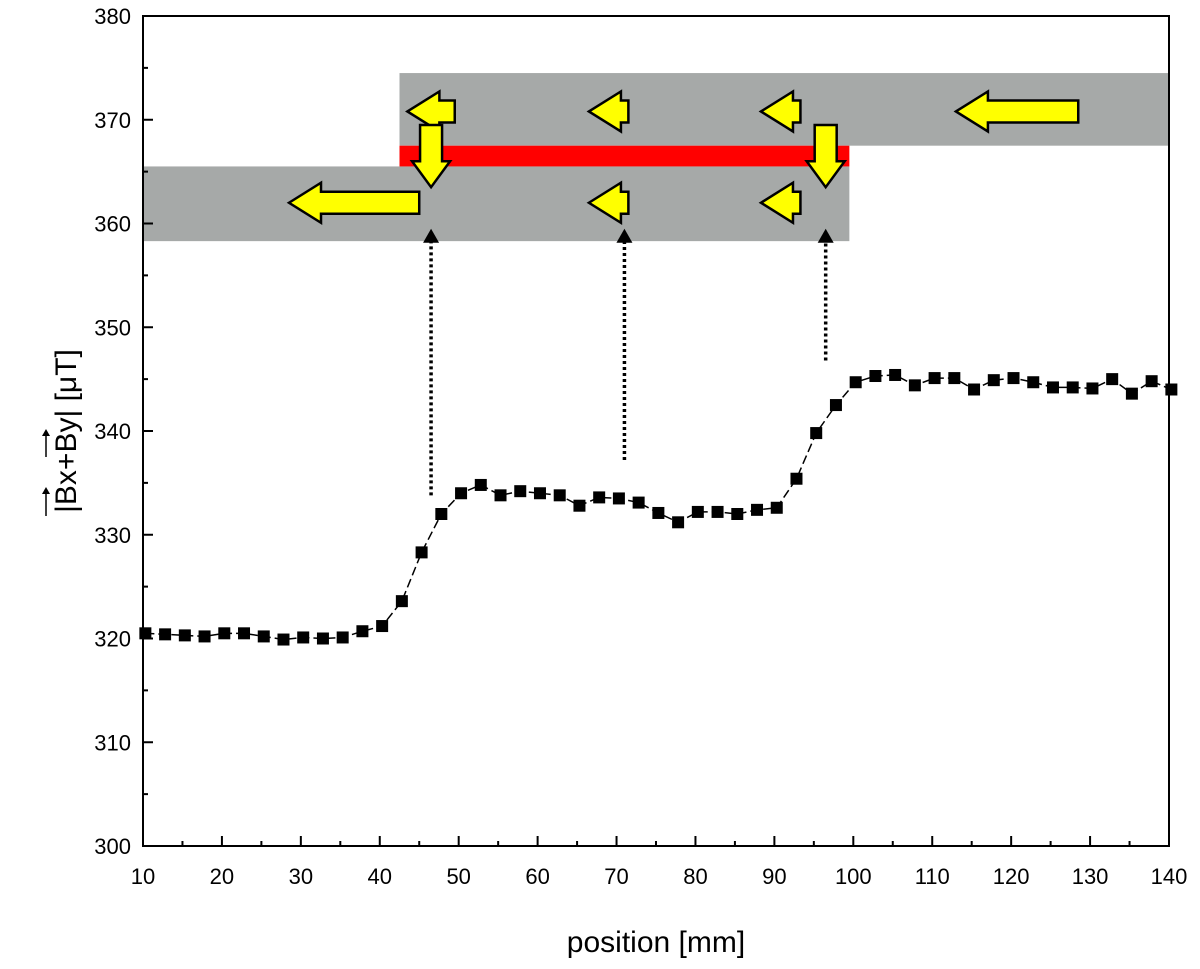  What do you see at coordinates (112, 431) in the screenshot?
I see `y-tick-label: 340` at bounding box center [112, 431].